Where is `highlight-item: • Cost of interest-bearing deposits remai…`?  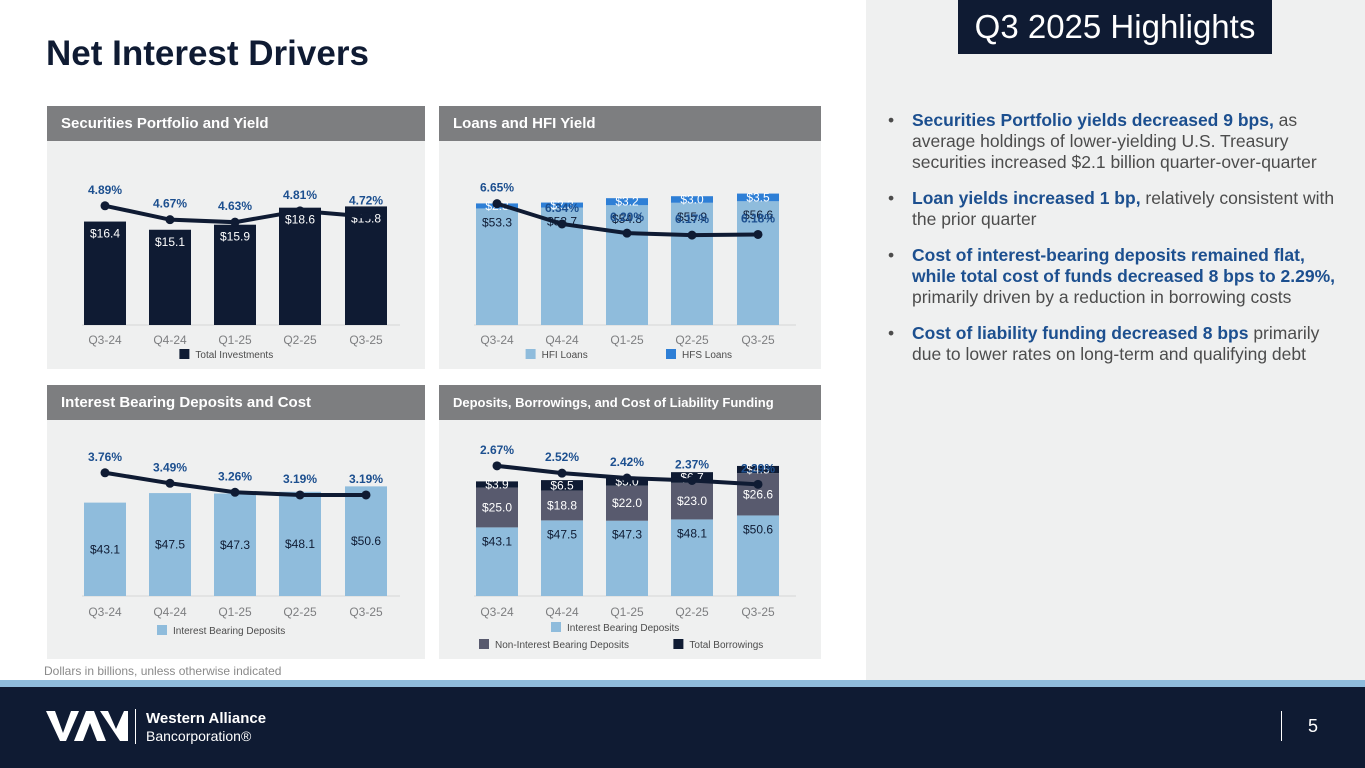 highlight-item: • Cost of interest-bearing deposits remai… is located at coordinates (1112, 276).